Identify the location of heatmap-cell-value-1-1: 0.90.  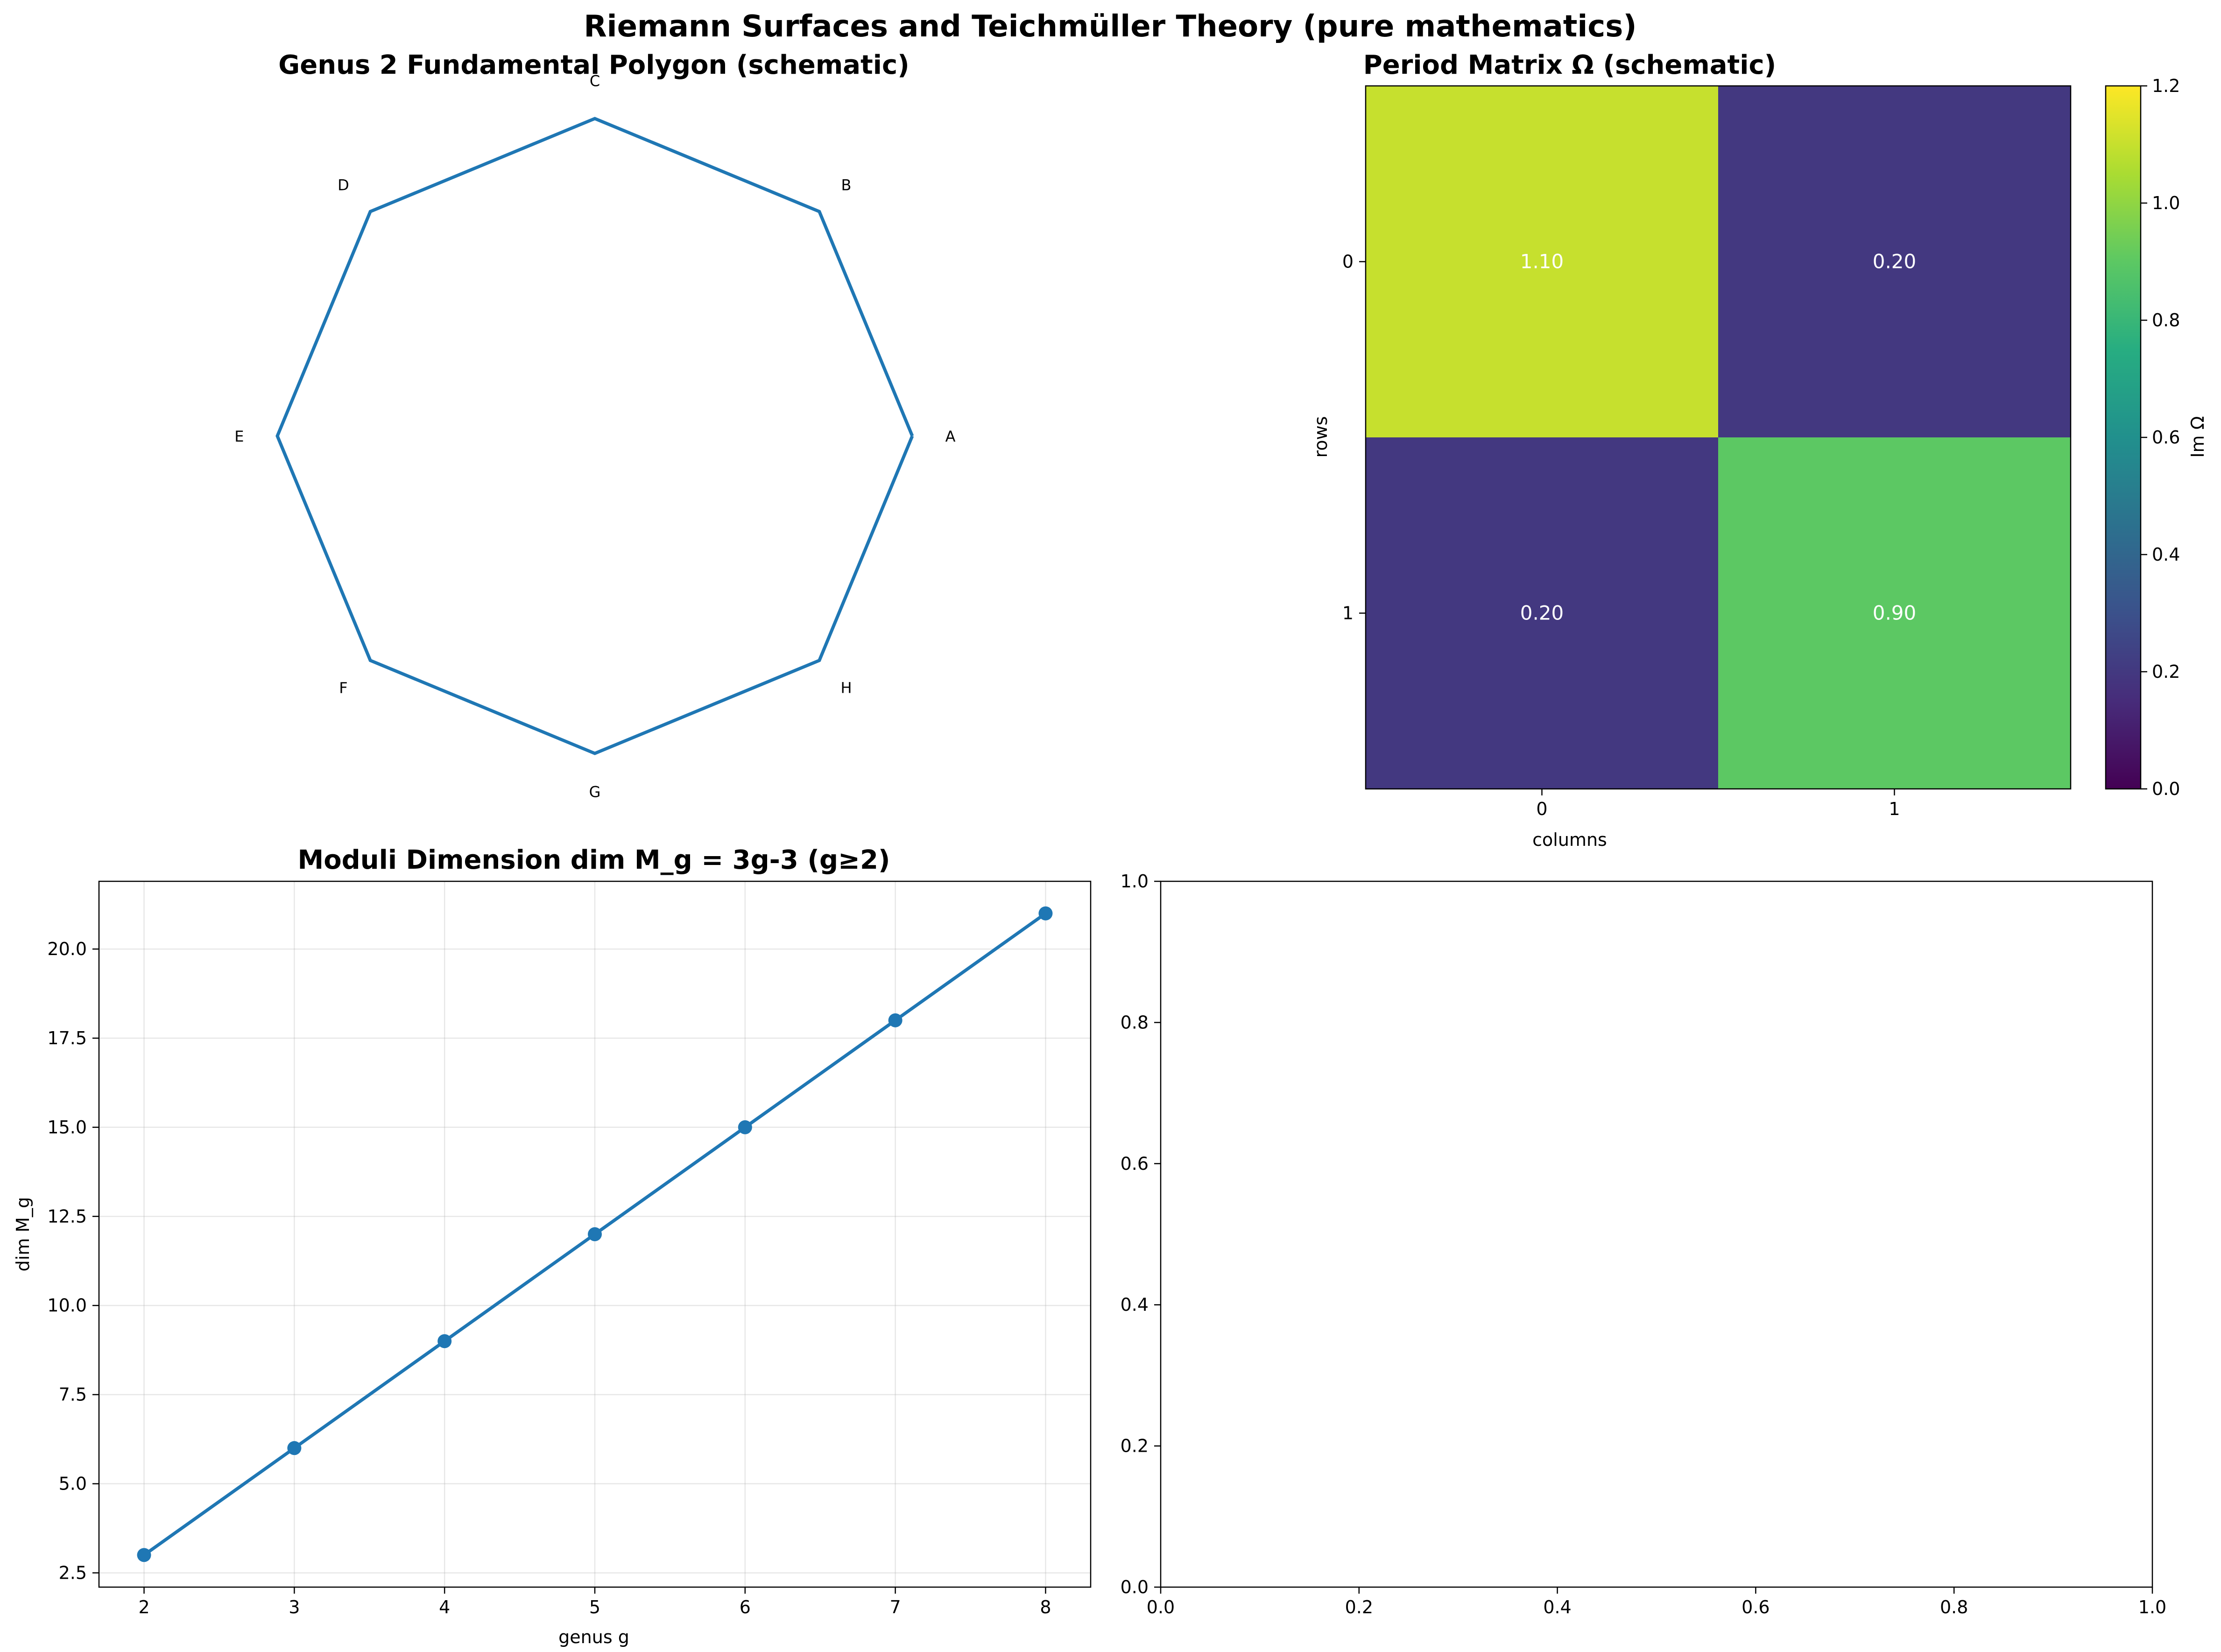
(1895, 613).